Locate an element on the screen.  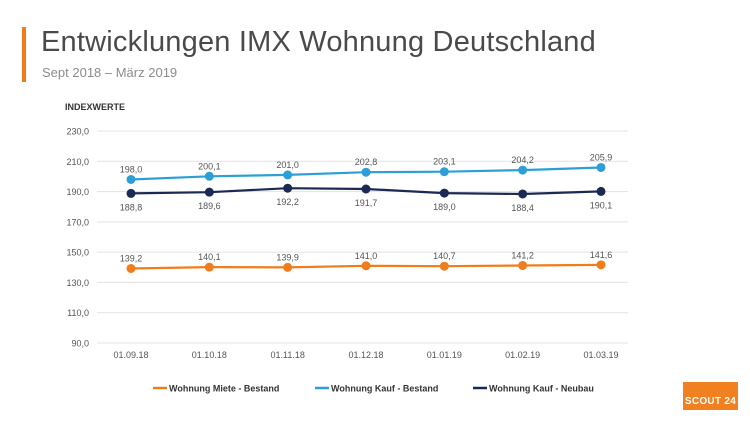
legend-label: Wohnung Miete - Bestand is located at coordinates (224, 389).